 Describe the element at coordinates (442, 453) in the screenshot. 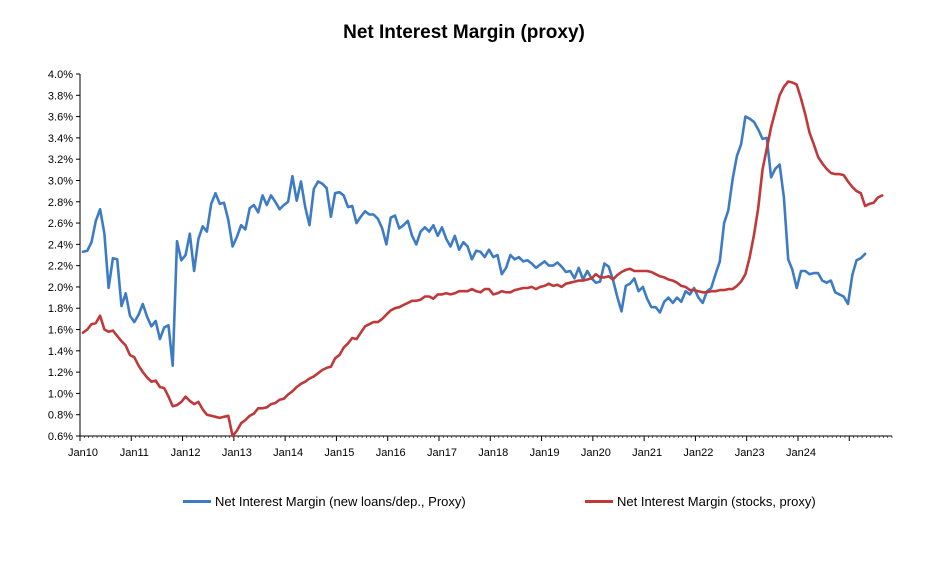

I see `x-tick-label: Jan17` at that location.